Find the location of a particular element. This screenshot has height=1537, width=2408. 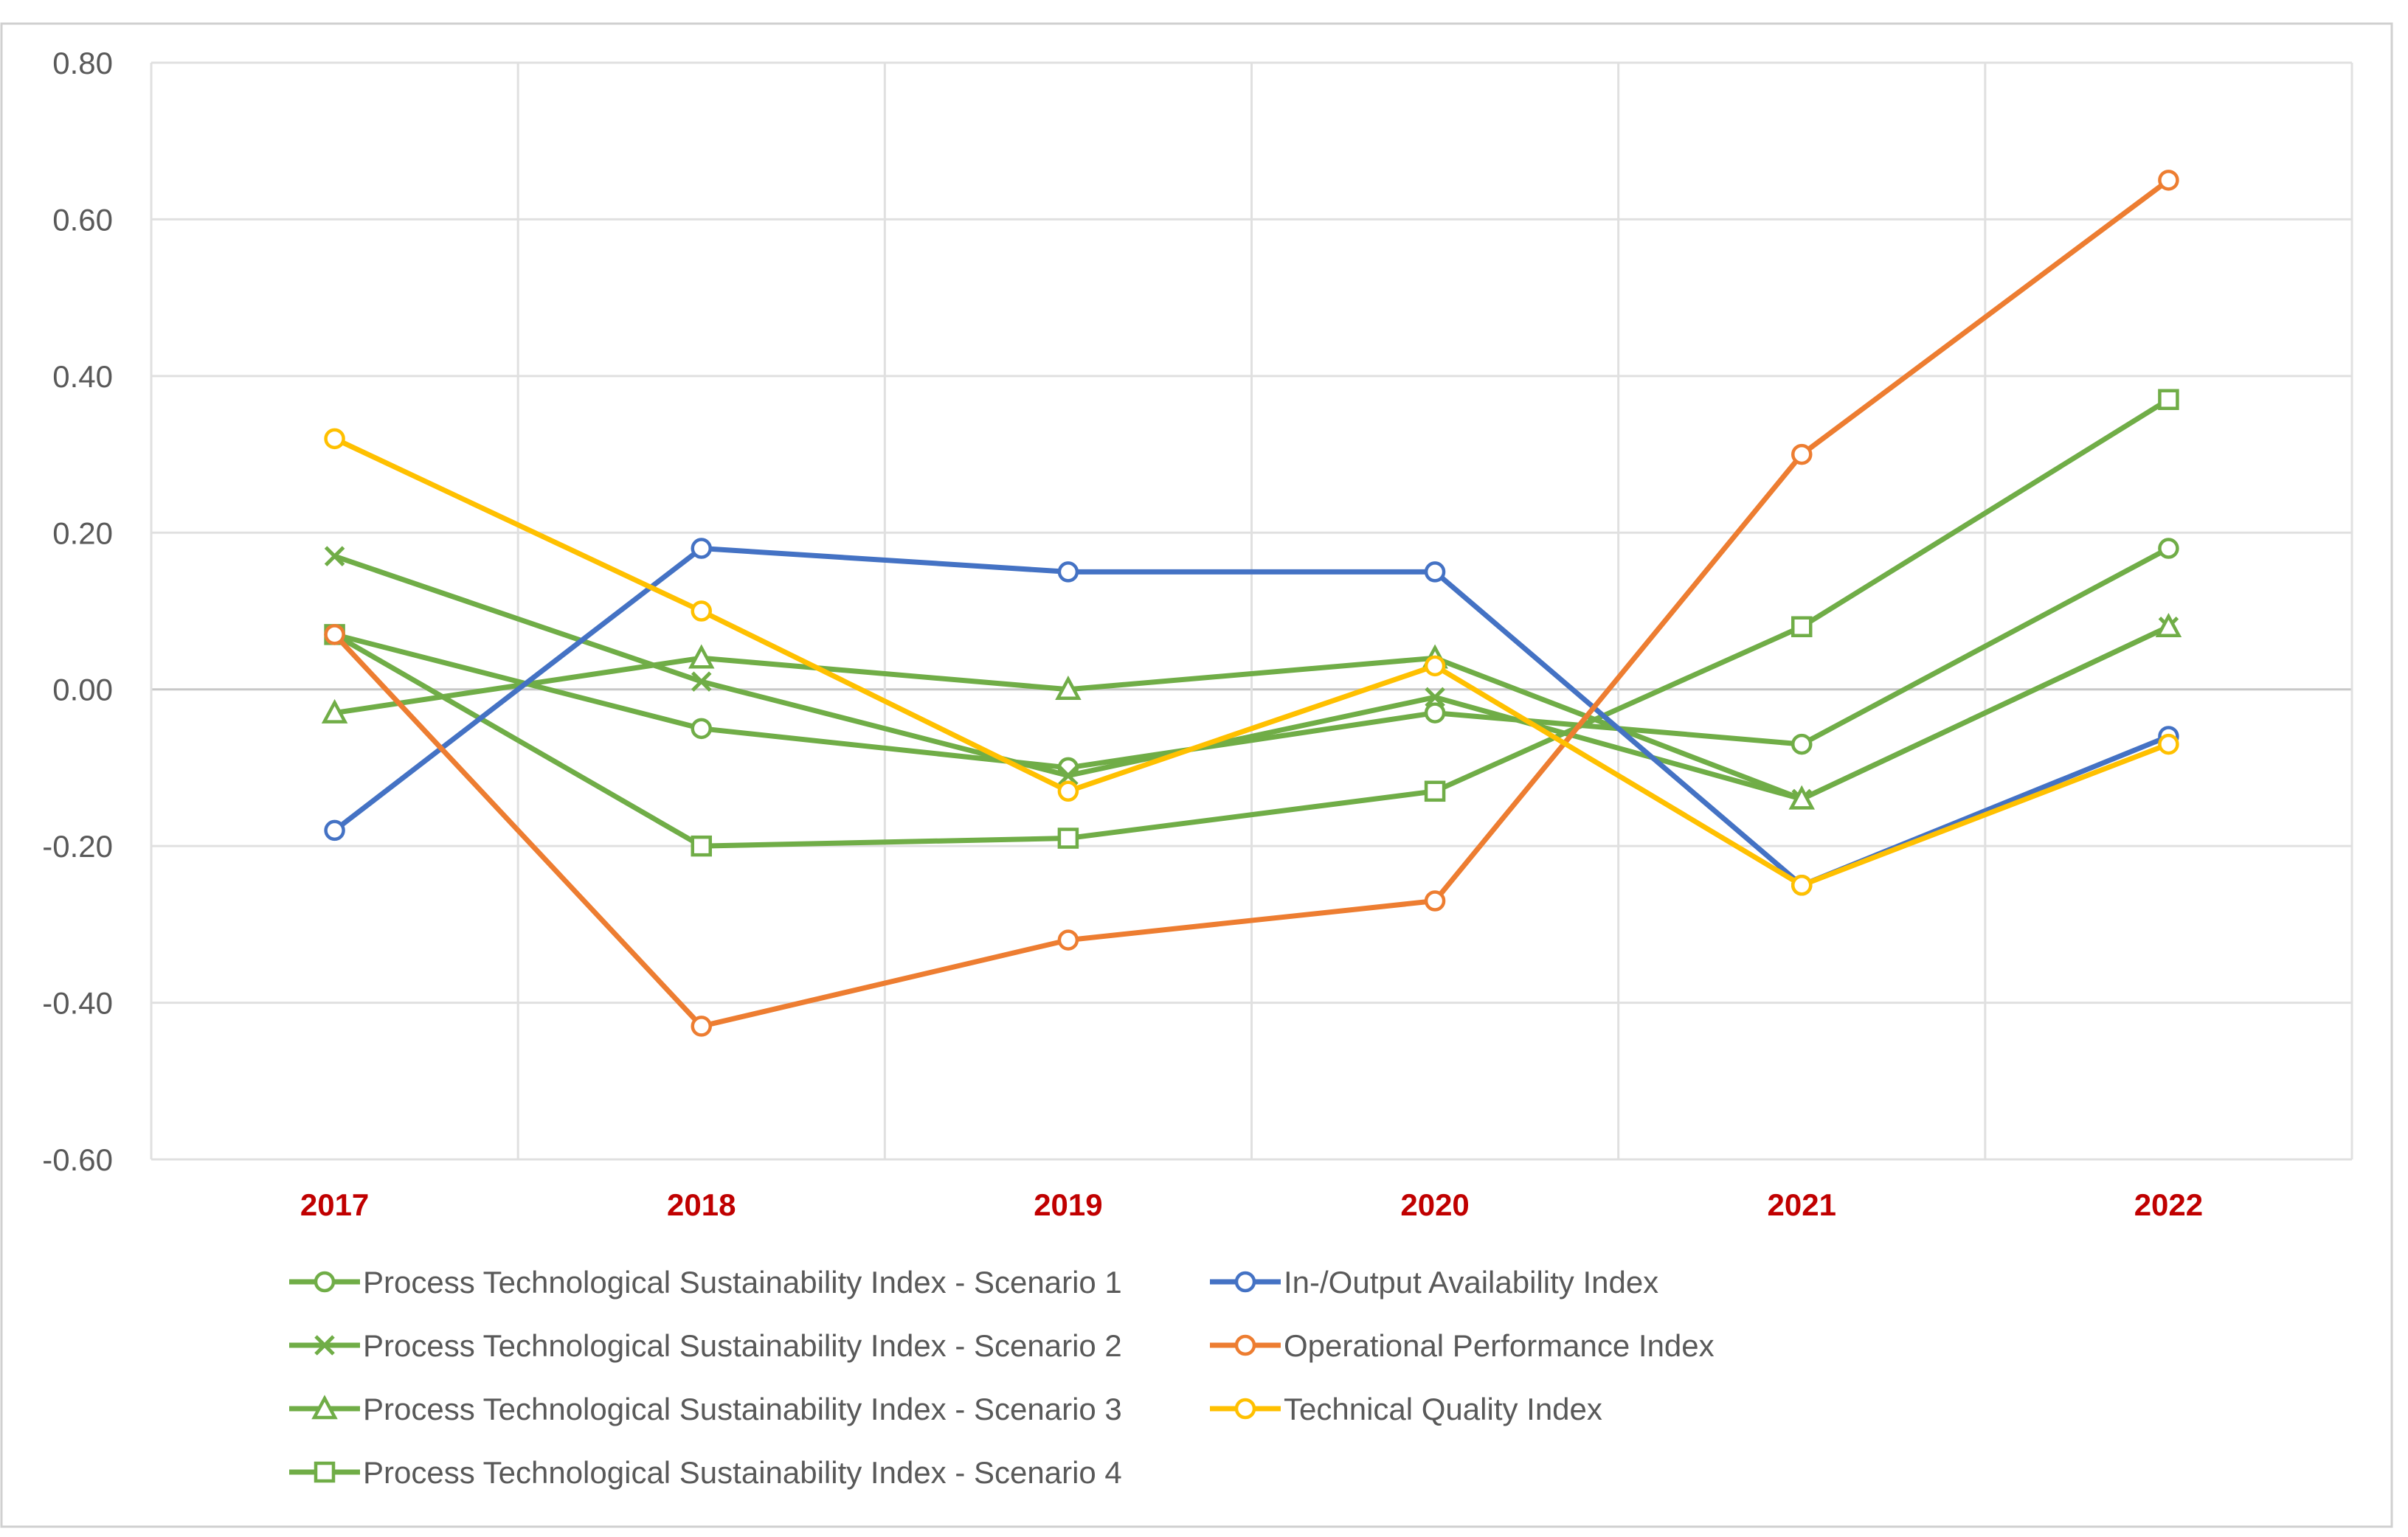

legend-item: In-/Output Availability Index is located at coordinates (1434, 1282).